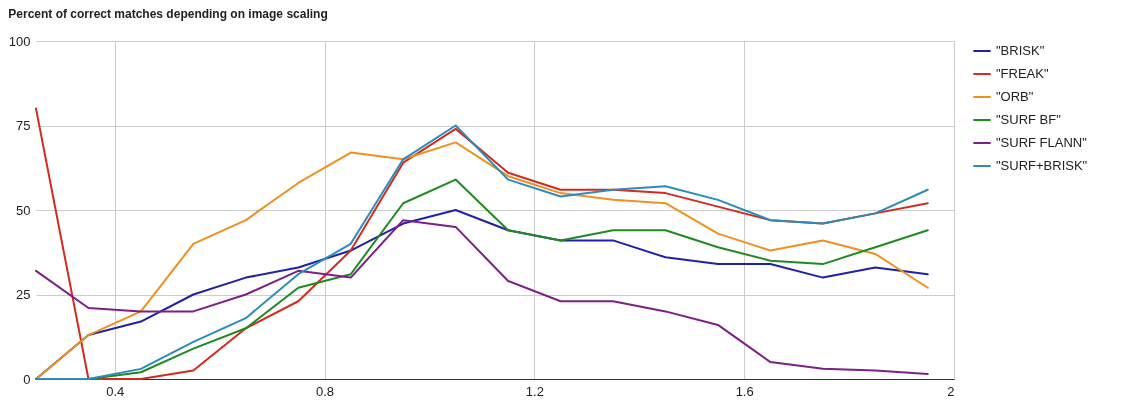 Image resolution: width=1127 pixels, height=412 pixels. What do you see at coordinates (1042, 165) in the screenshot?
I see `legend-label: "SURF+BRISK"` at bounding box center [1042, 165].